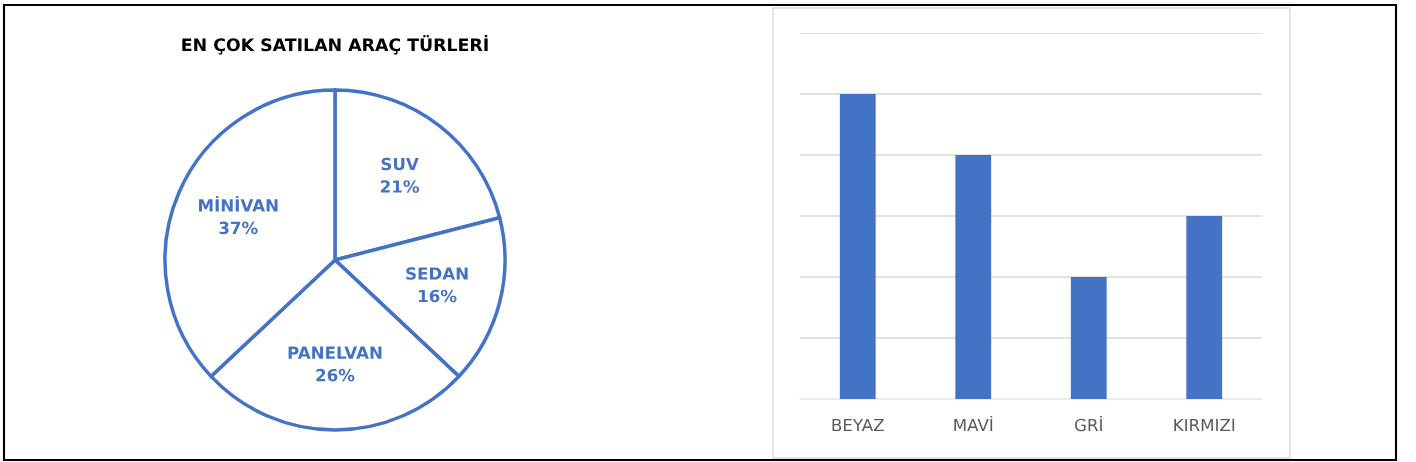 This screenshot has width=1416, height=462. What do you see at coordinates (335, 375) in the screenshot?
I see `data-label: 26%` at bounding box center [335, 375].